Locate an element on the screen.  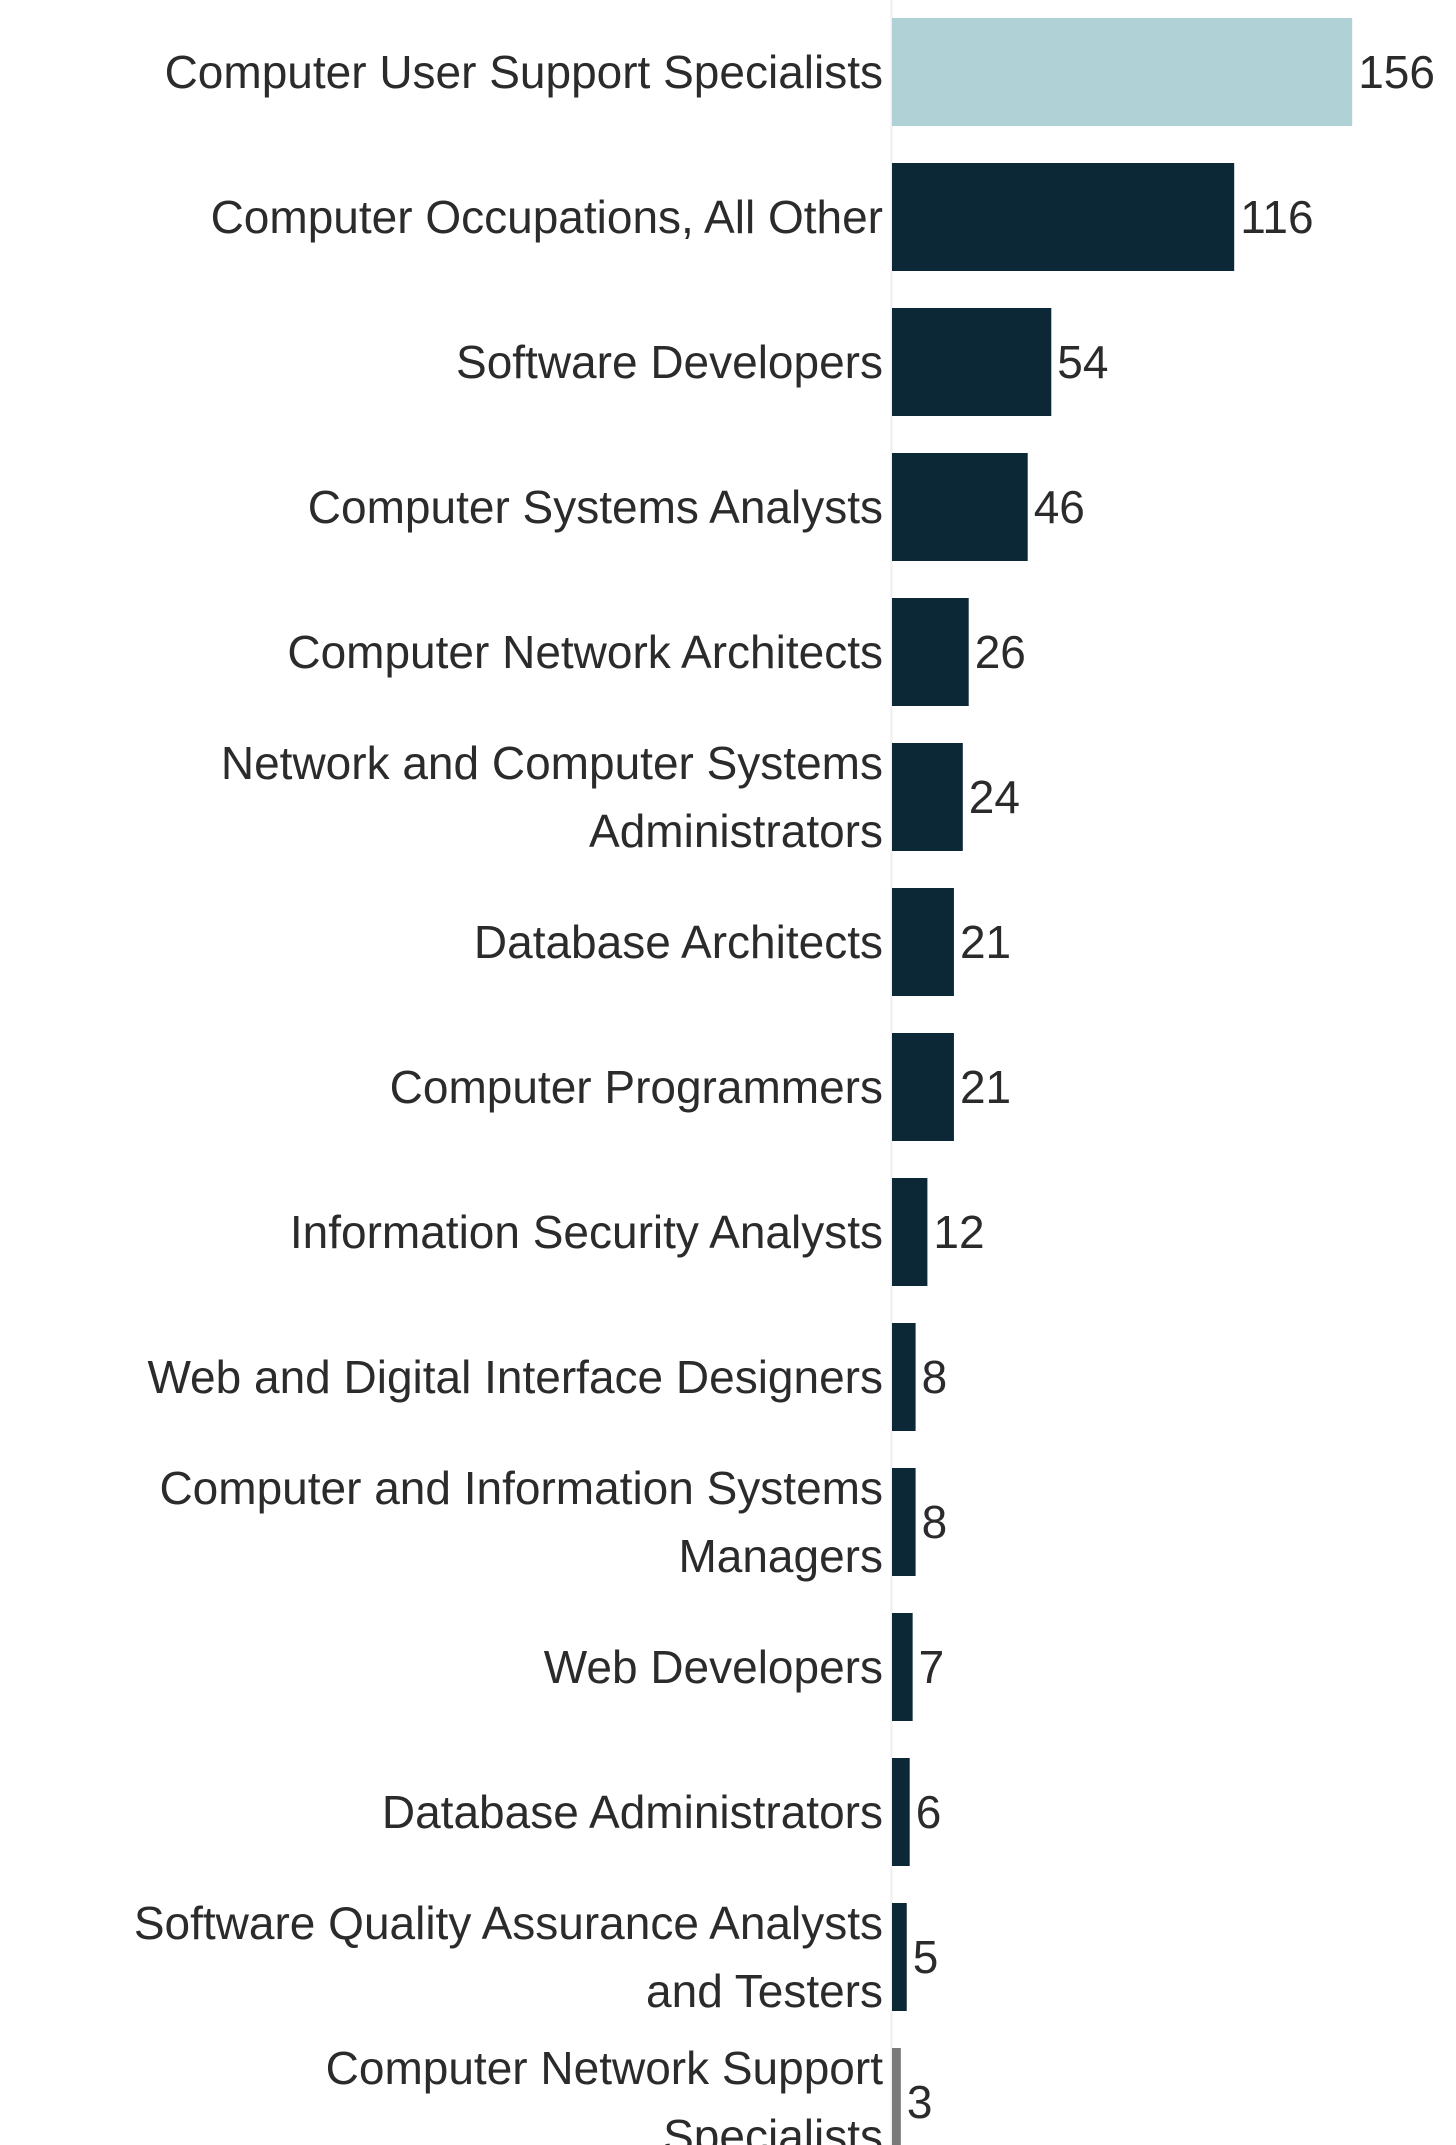
category-label: Specialists is located at coordinates (773, 2127).